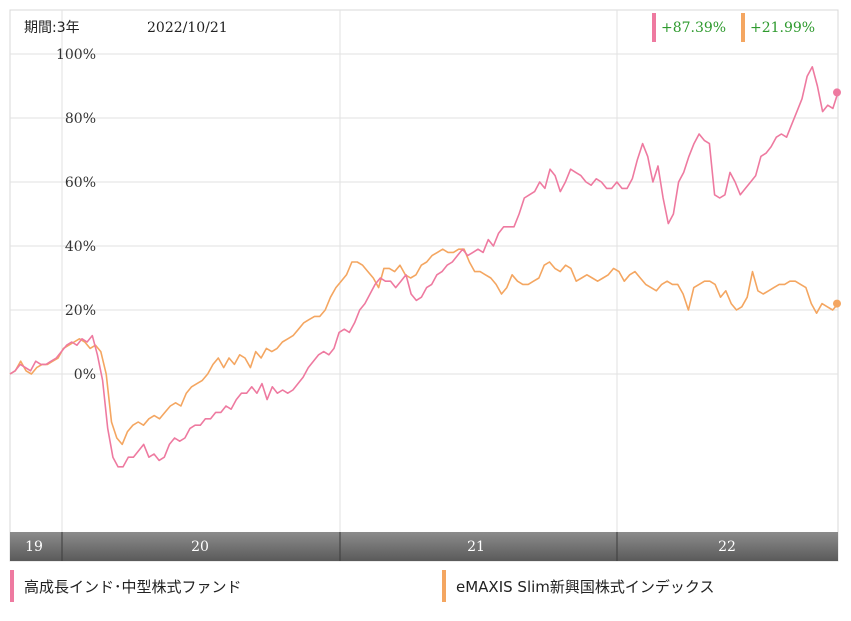  I want to click on y-tick-label: 80%, so click(80, 119).